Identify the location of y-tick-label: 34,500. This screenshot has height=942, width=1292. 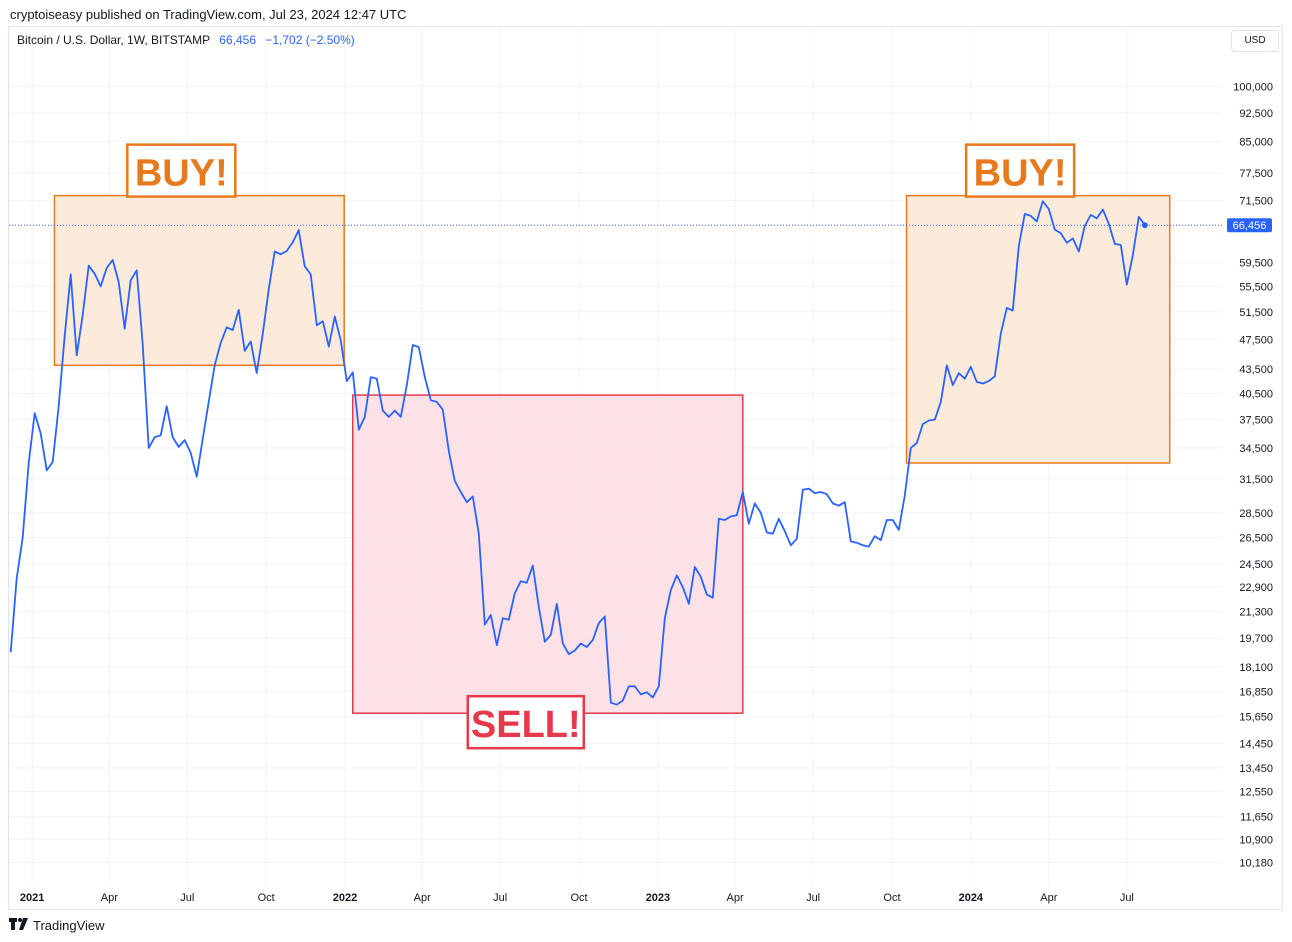
(1256, 449).